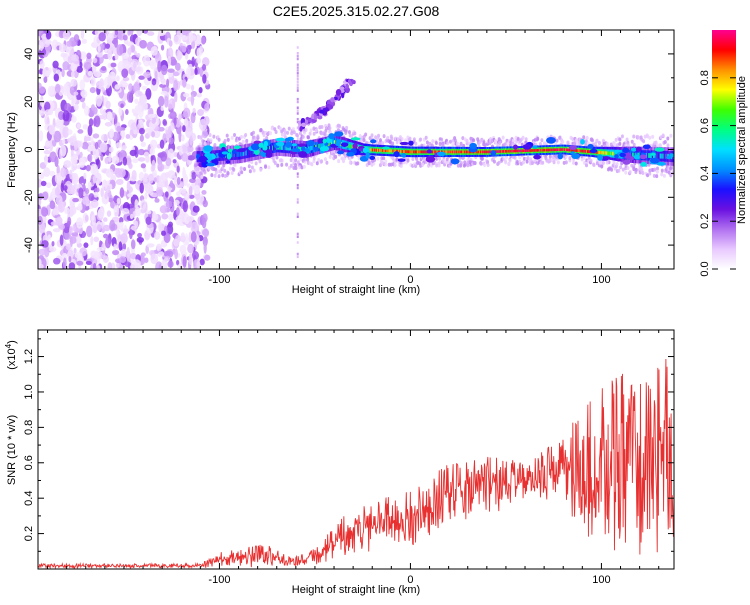 The width and height of the screenshot is (750, 605). What do you see at coordinates (705, 77) in the screenshot?
I see `colorbar-tick-label: 0.8` at bounding box center [705, 77].